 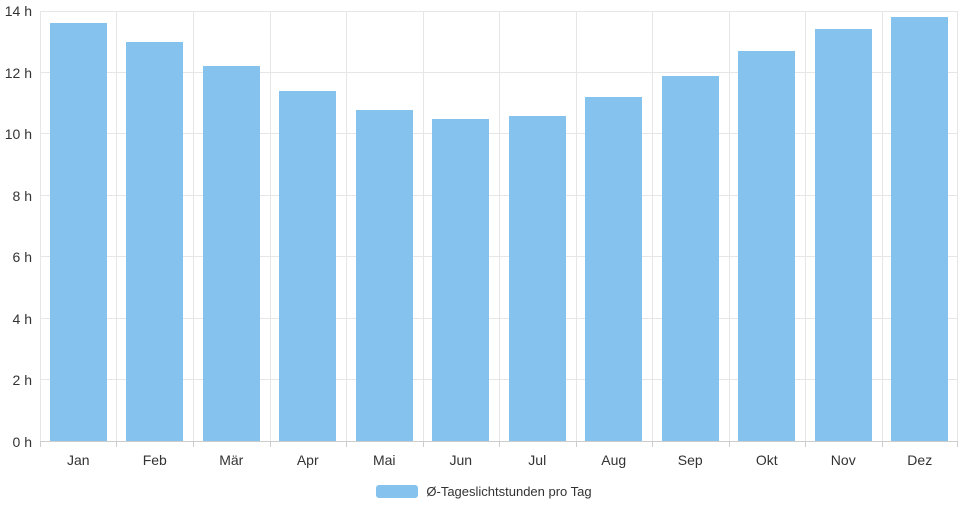 I want to click on x-axis-label: Sep, so click(x=690, y=460).